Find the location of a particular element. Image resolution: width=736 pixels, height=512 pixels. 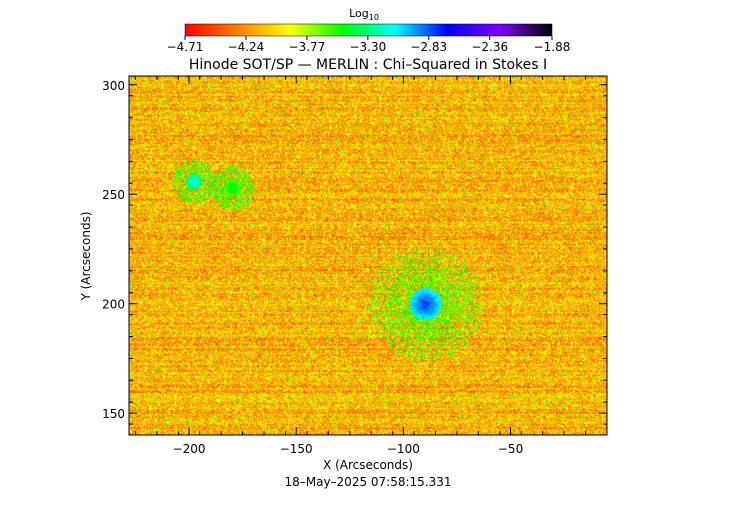

x-tick-label: −100 is located at coordinates (403, 449).